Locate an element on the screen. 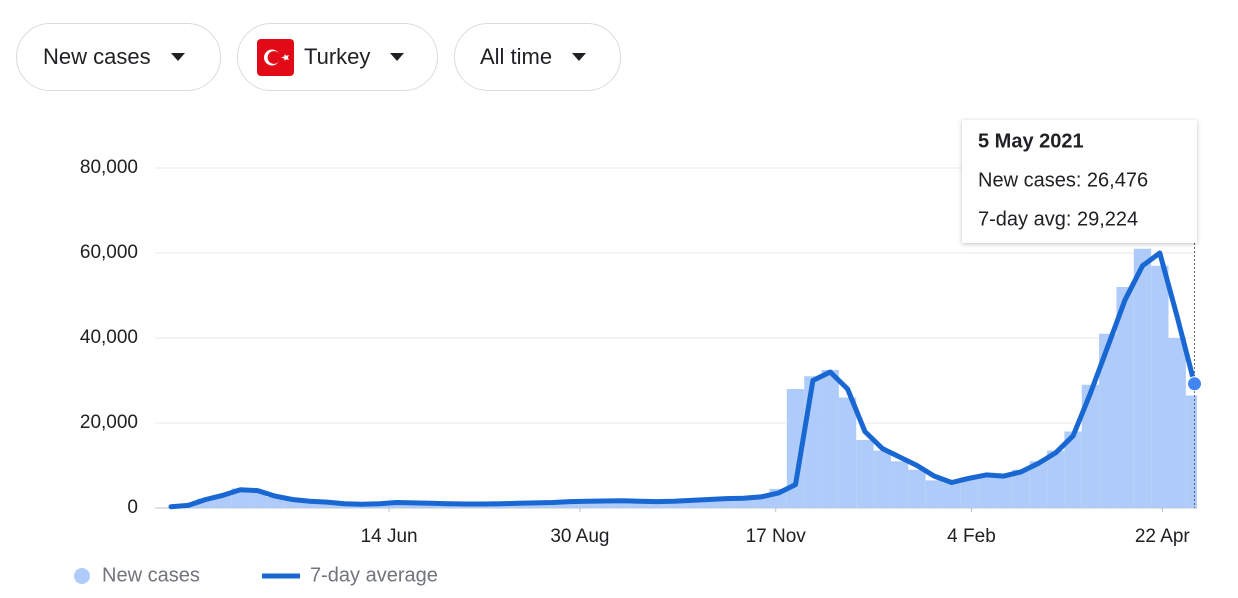 This screenshot has height=598, width=1238. legend-label: New cases is located at coordinates (151, 575).